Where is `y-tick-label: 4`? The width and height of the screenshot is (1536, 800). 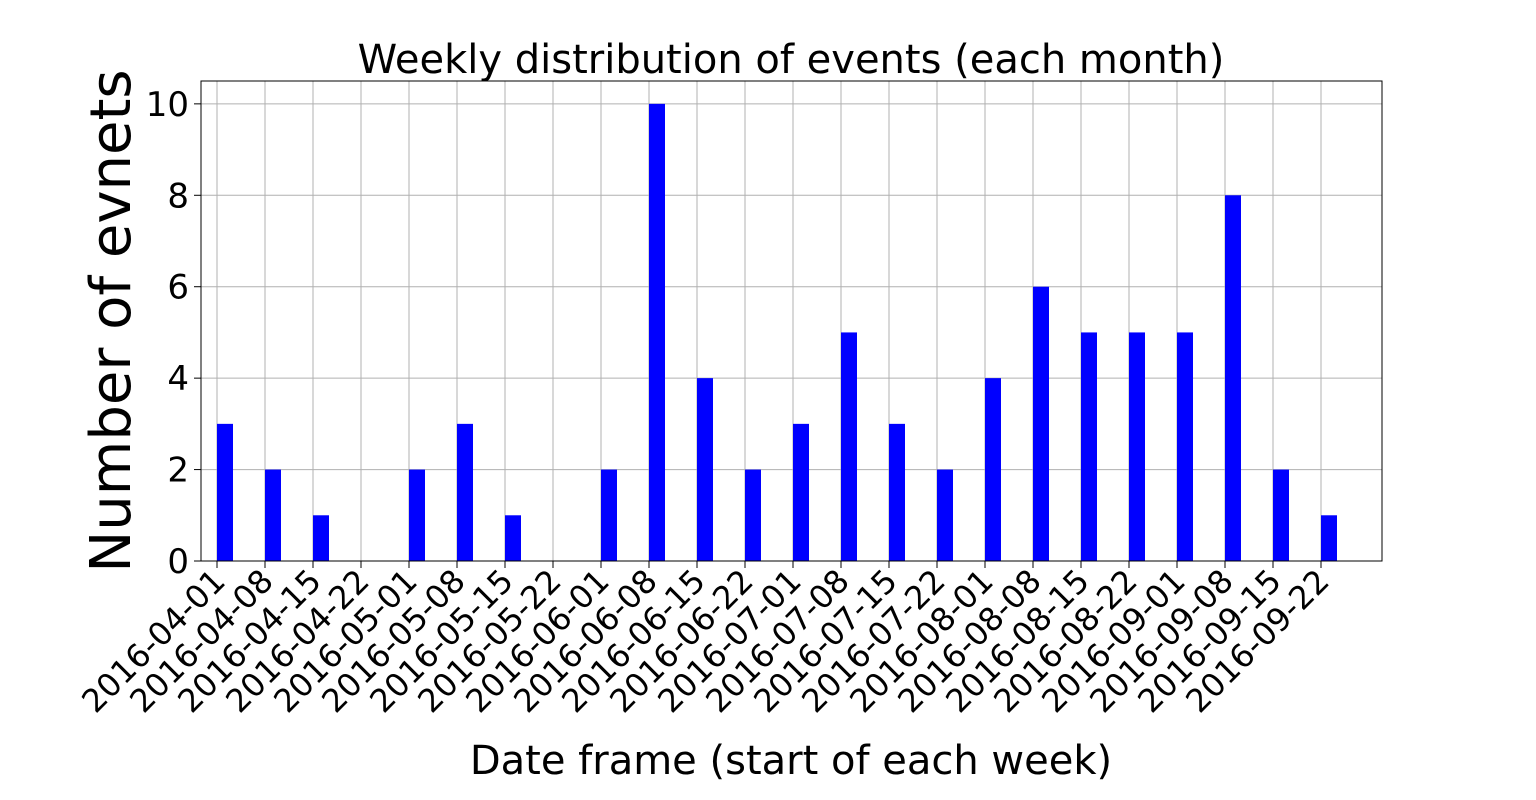
y-tick-label: 4 is located at coordinates (178, 379).